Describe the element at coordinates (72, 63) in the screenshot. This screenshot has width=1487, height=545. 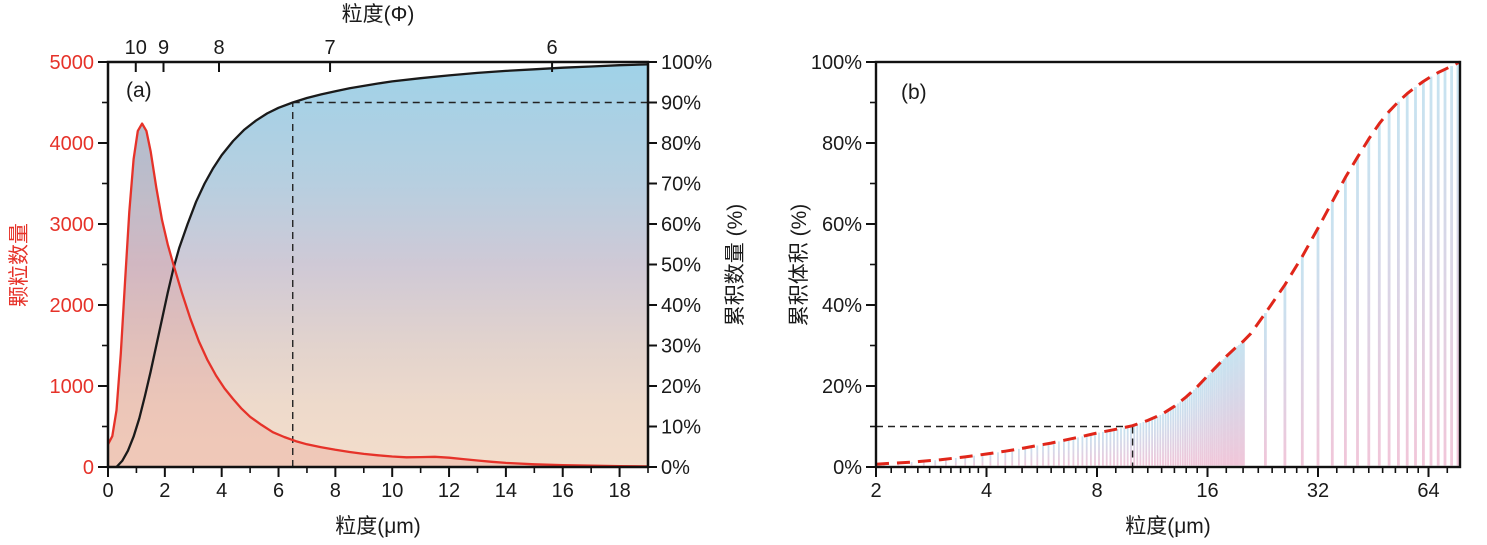
I see `y-left-tick-label: 5000` at that location.